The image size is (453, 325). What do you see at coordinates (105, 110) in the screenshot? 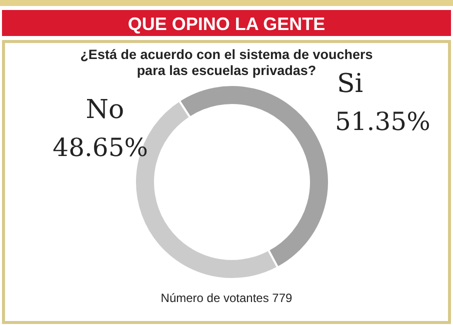
I see `slice-label: No` at bounding box center [105, 110].